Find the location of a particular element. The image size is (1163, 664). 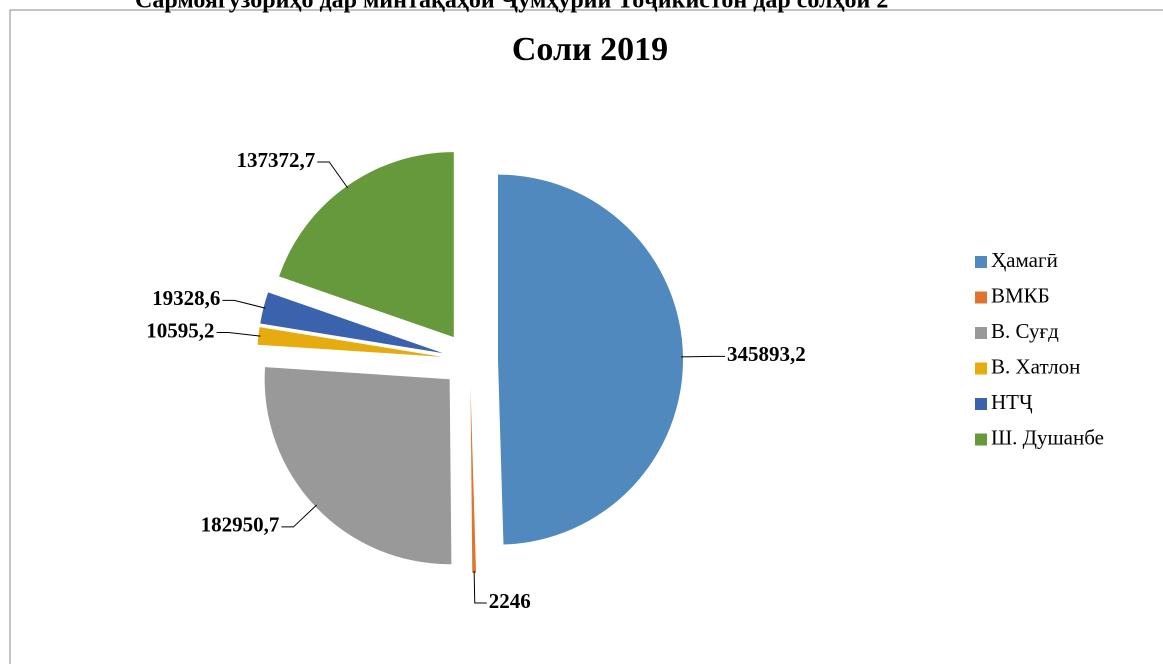

legend-label: НТҶ is located at coordinates (1012, 402).